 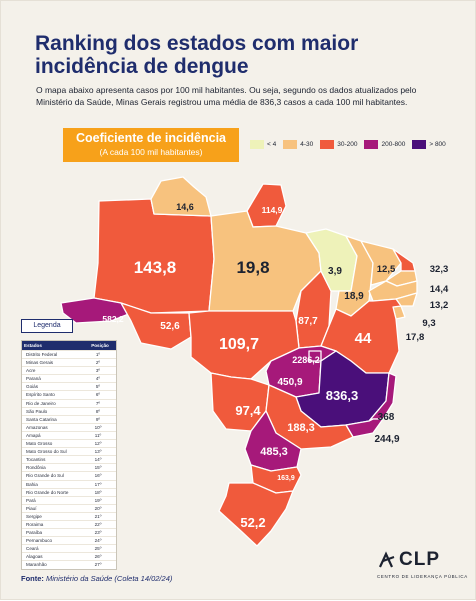 I want to click on value-acre: 582,2, so click(x=113, y=319).